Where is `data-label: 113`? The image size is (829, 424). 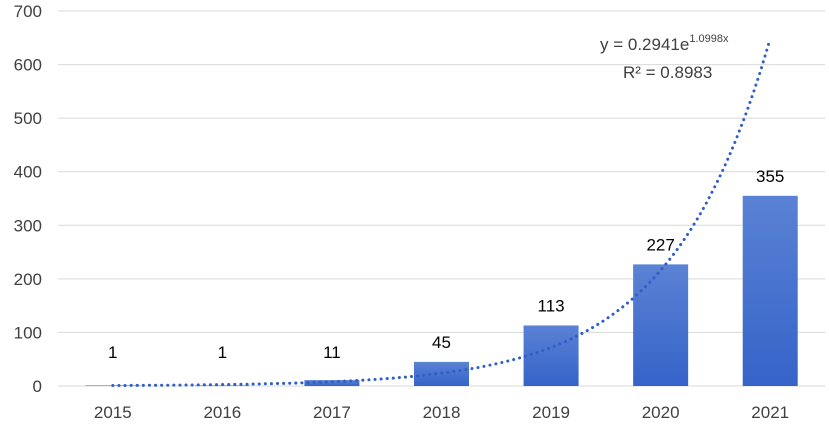 data-label: 113 is located at coordinates (551, 305).